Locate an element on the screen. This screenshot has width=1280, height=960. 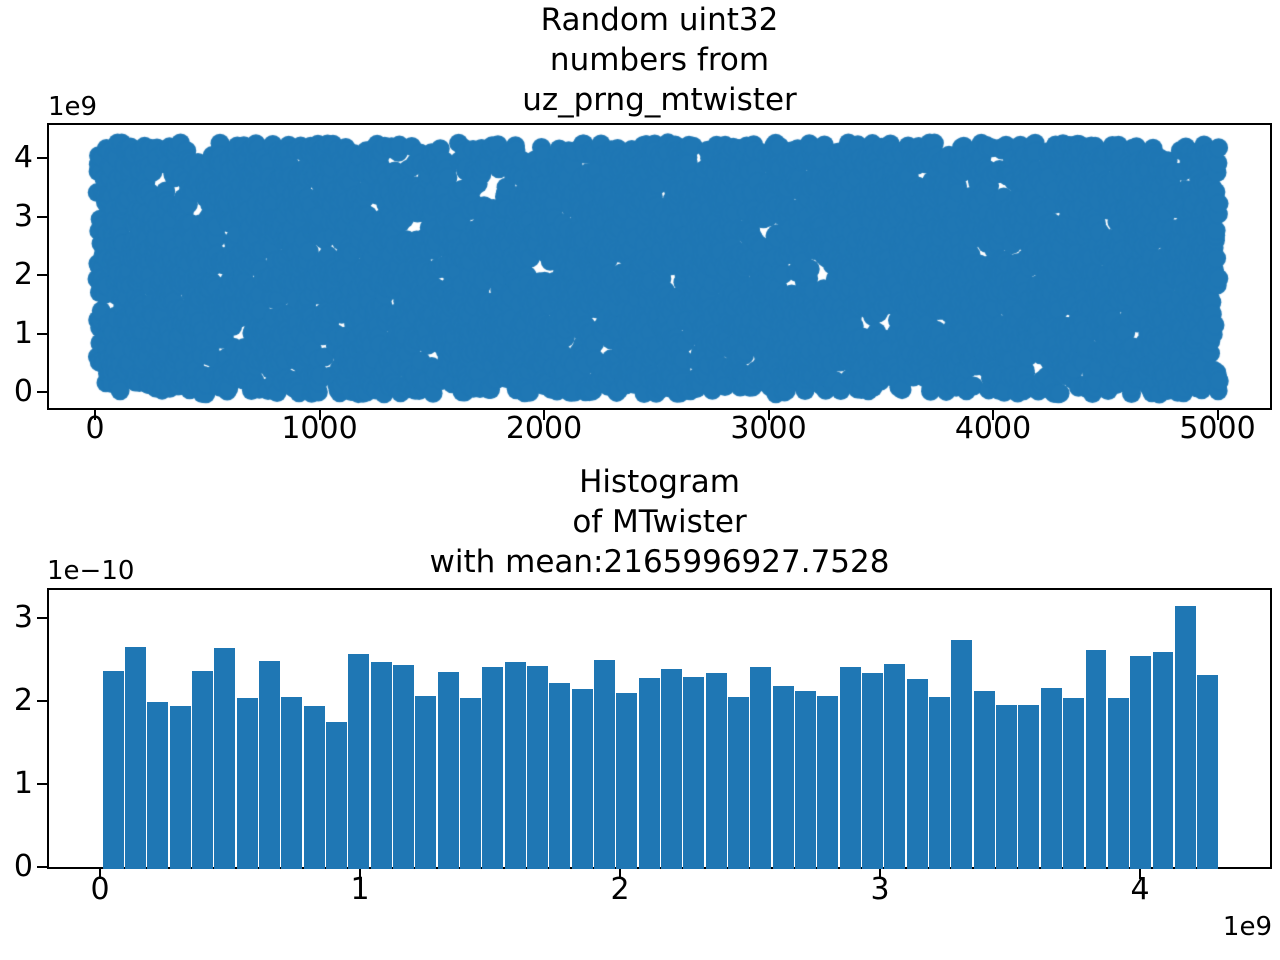
scatter-x-tick-label: 3000 is located at coordinates (768, 428).